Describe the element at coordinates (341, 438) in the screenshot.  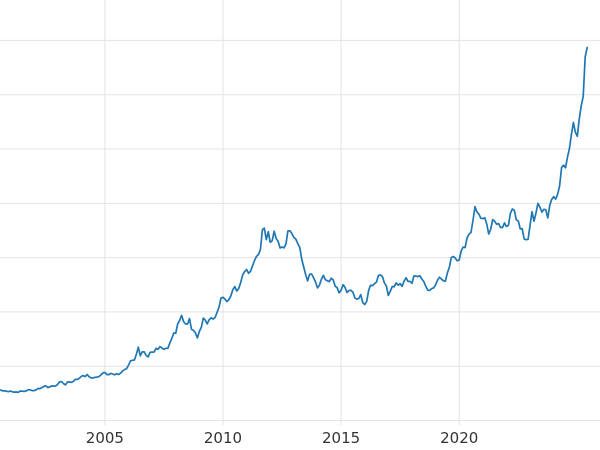
I see `x-tick-label: 2015` at that location.